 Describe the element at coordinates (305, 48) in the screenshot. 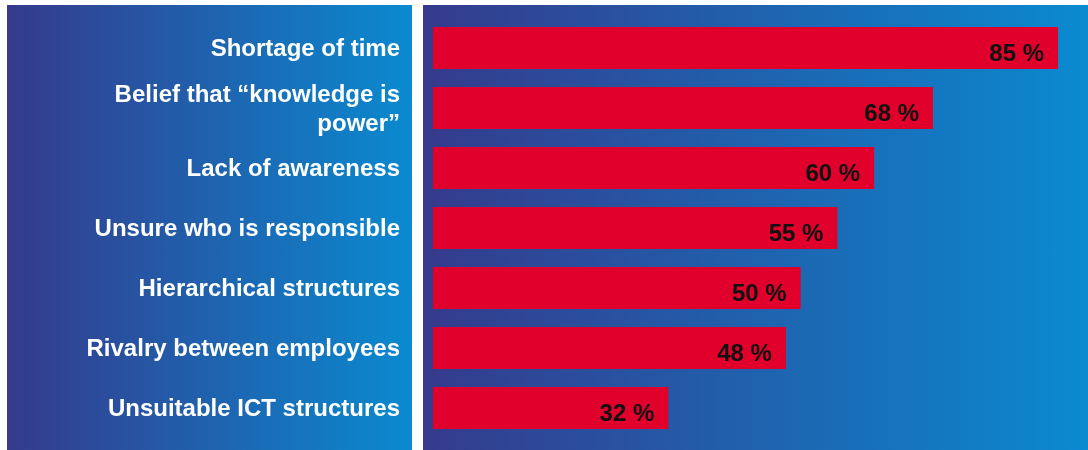

I see `y-tick-label: Shortage of time` at that location.